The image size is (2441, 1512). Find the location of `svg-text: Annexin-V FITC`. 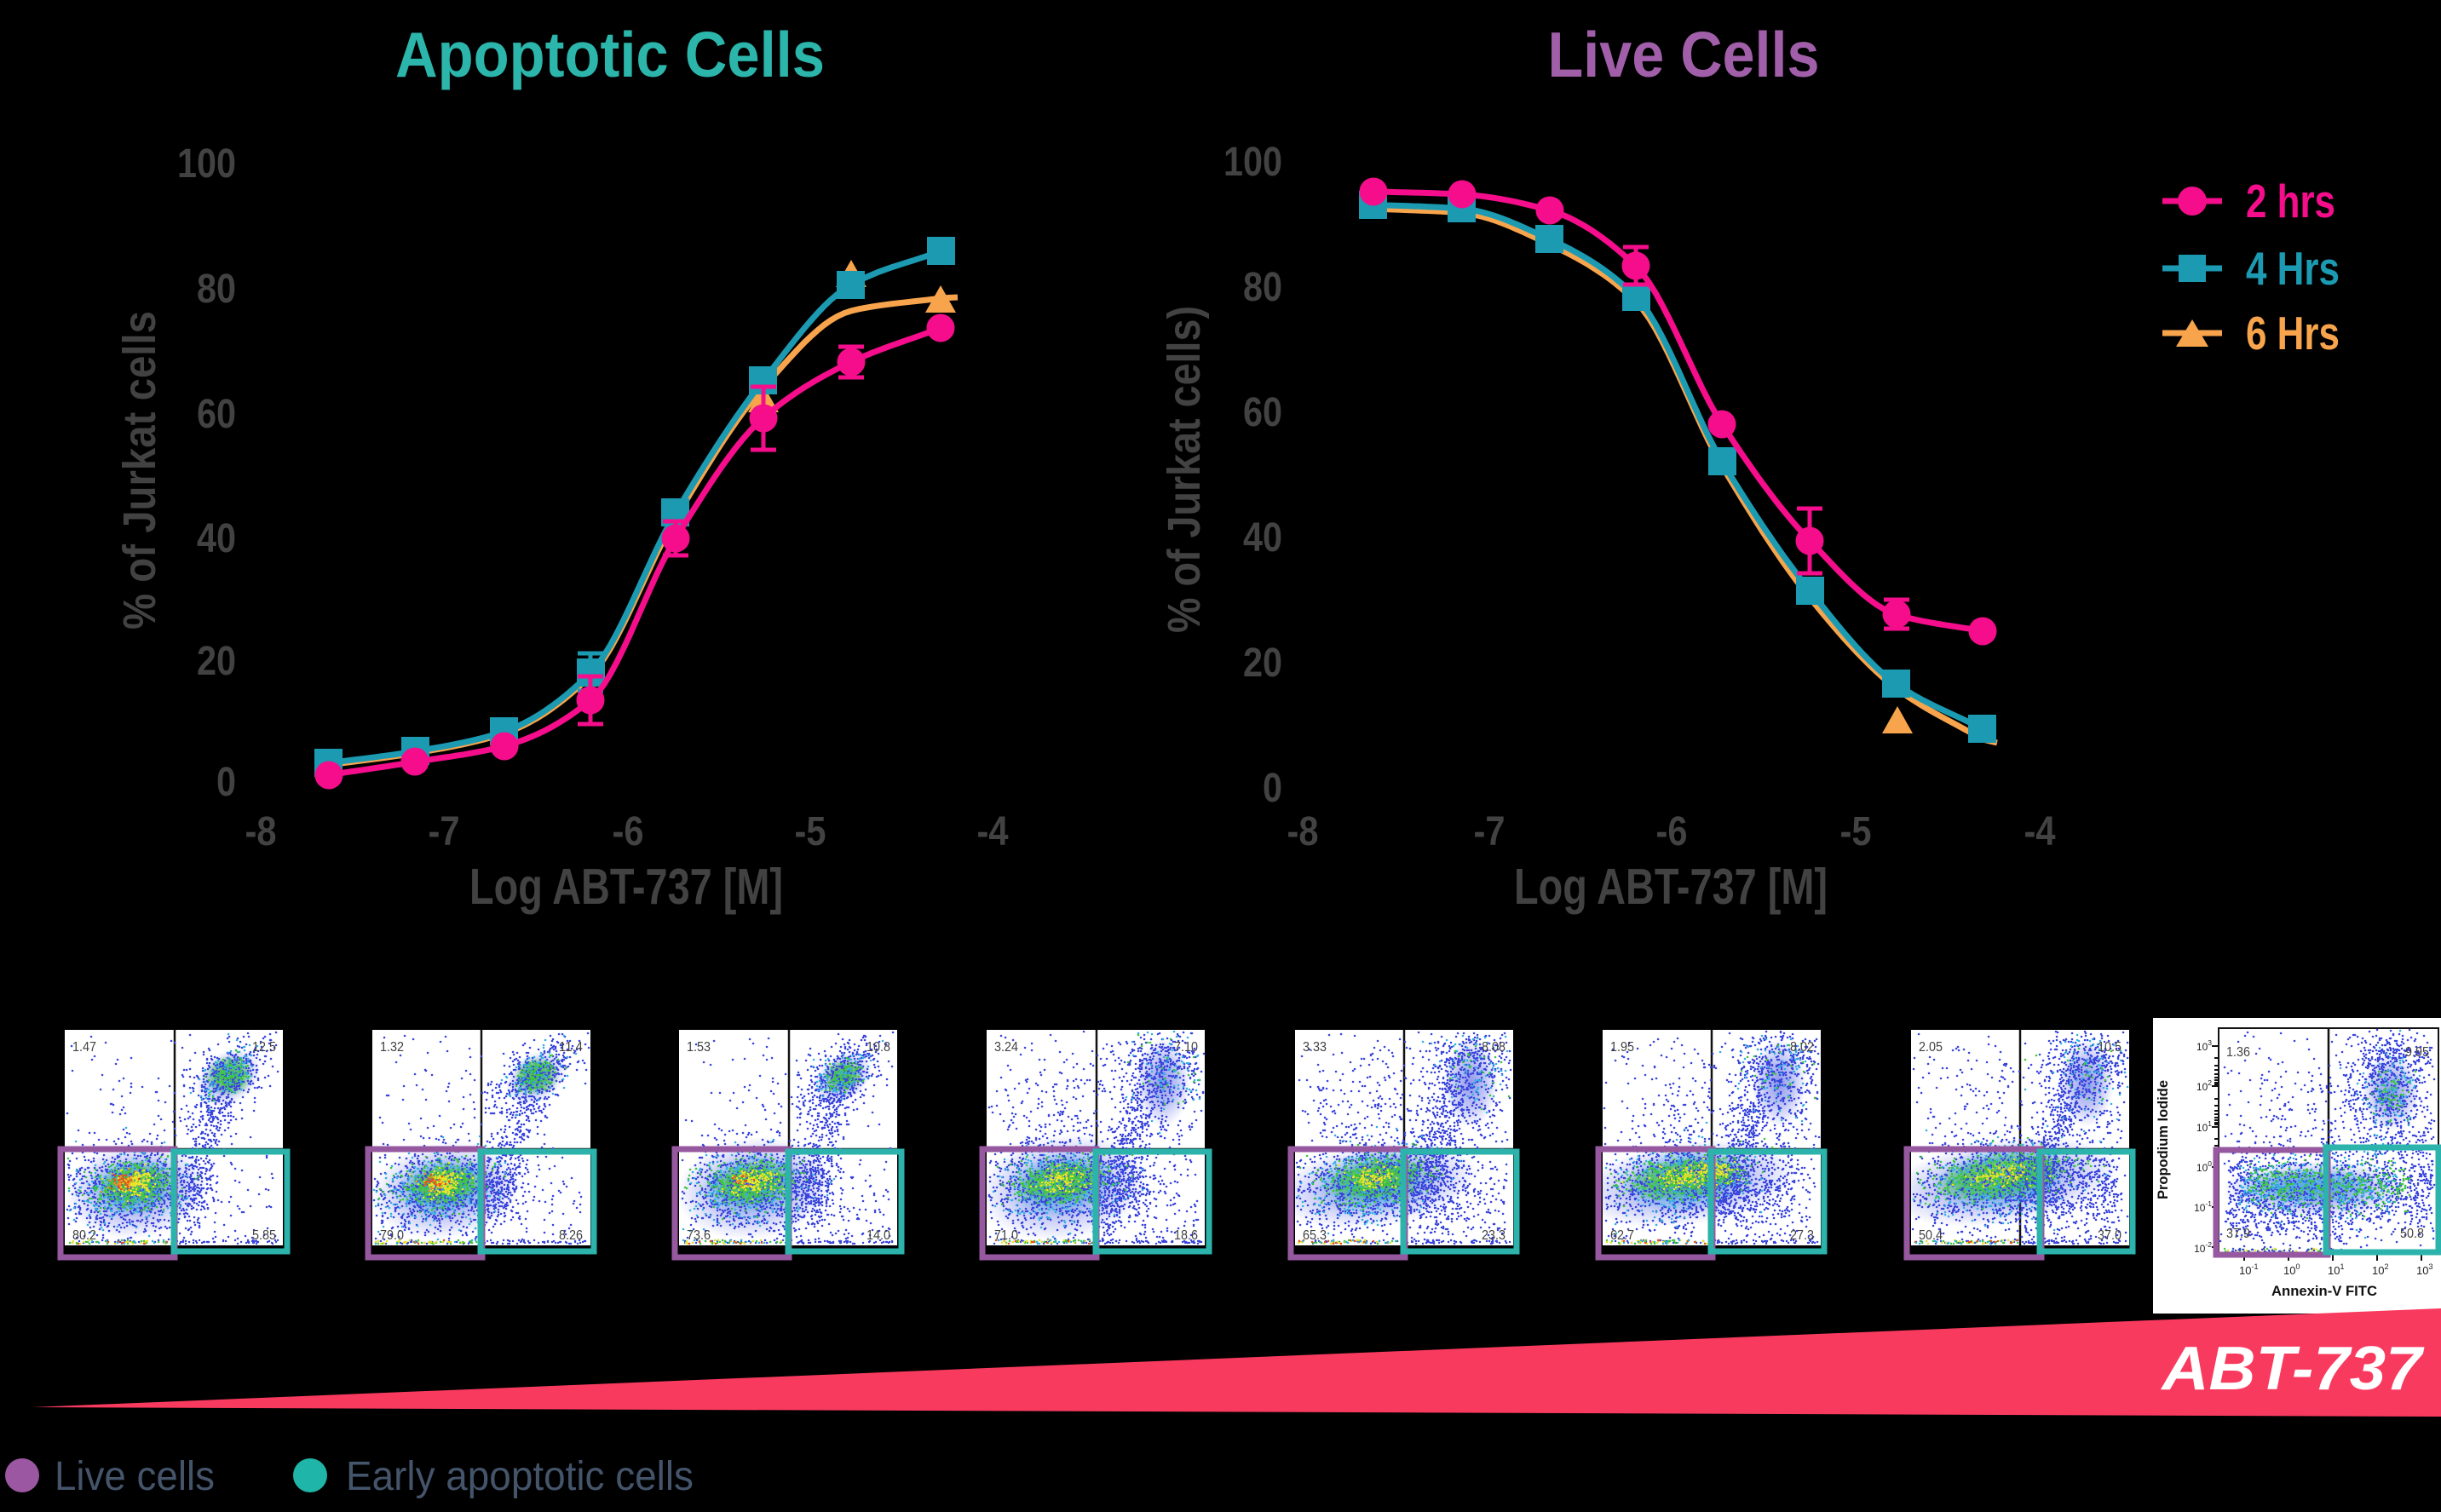

svg-text: Annexin-V FITC is located at coordinates (2324, 1291).